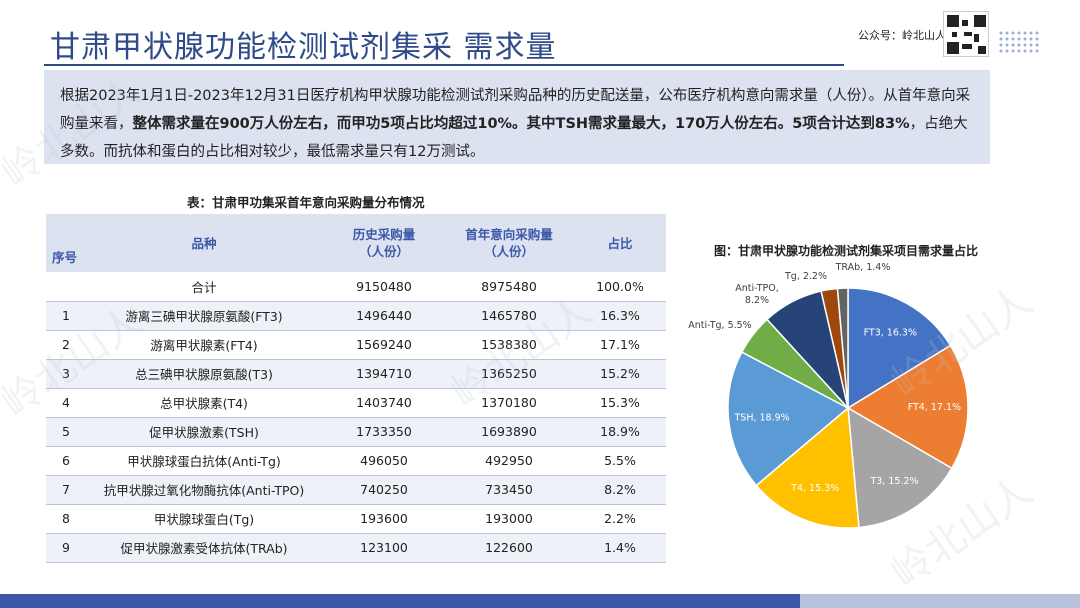 The width and height of the screenshot is (1080, 608). Describe the element at coordinates (514, 138) in the screenshot. I see `summary-text-2: ，占绝大多数。而抗体和蛋白的占比相对较少，最低需求量只有12万测试。` at that location.